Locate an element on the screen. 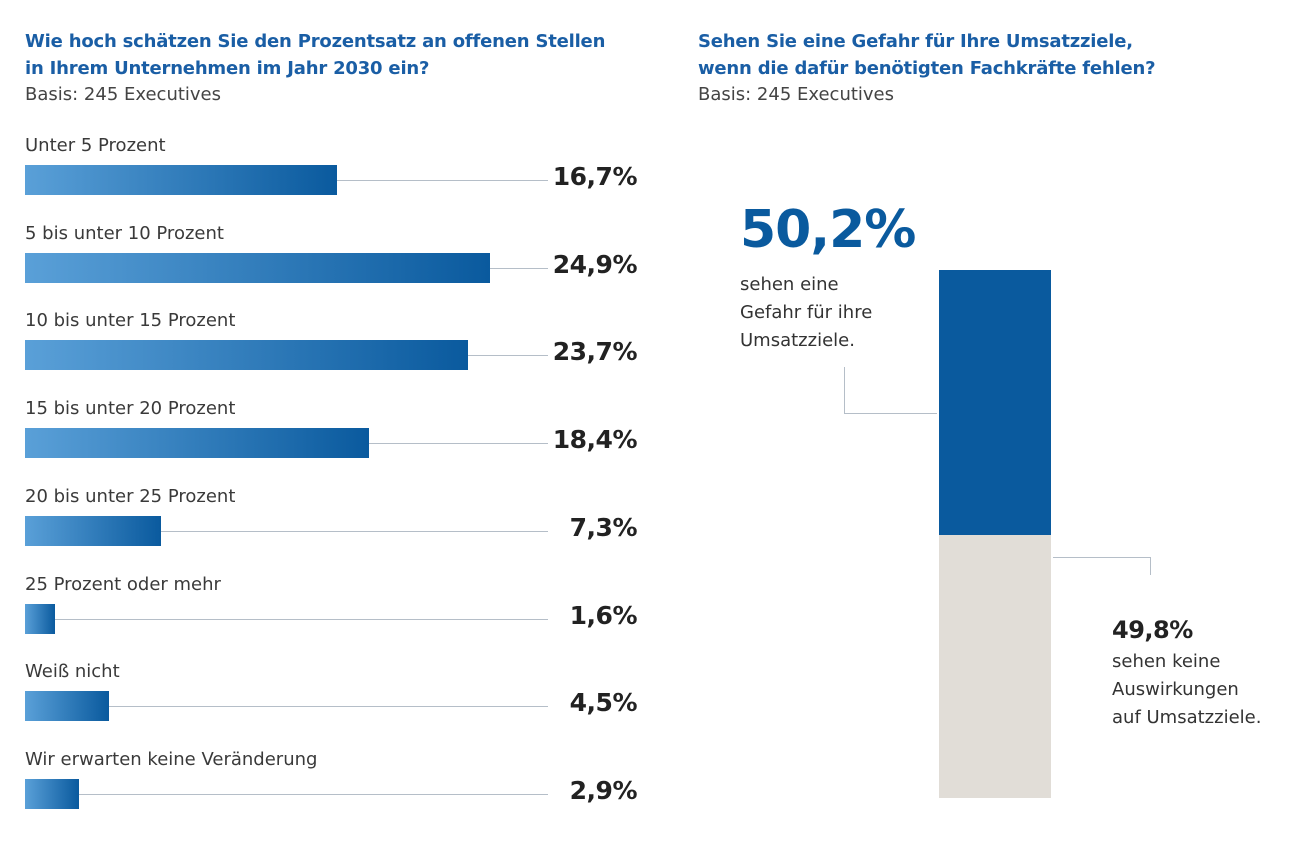 Image resolution: width=1291 pixels, height=855 pixels. category-label: 5 bis unter 10 Prozent is located at coordinates (124, 233).